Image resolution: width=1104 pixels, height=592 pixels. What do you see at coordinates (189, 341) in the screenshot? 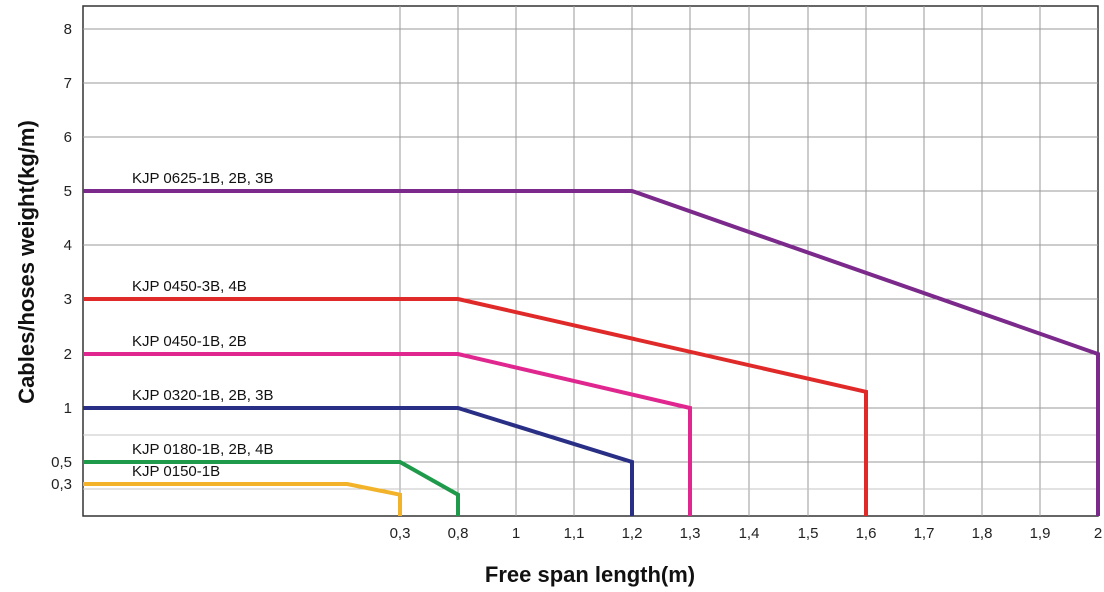
I see `series-label-3: KJP 0450-1B, 2B` at bounding box center [189, 341].